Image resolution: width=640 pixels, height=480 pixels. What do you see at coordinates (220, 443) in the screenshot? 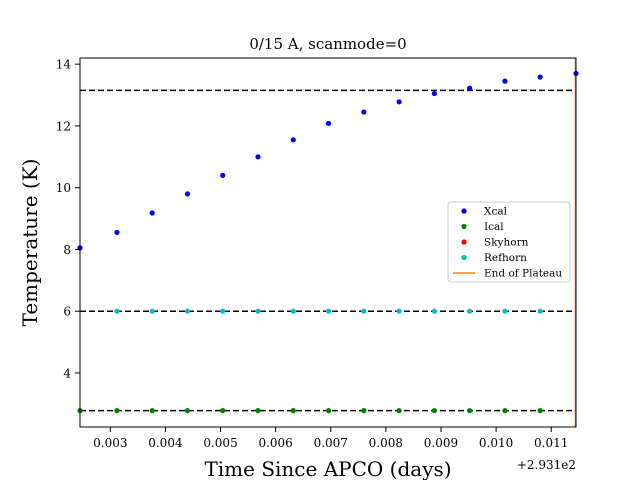
I see `x-tick-label: 0.005` at bounding box center [220, 443].